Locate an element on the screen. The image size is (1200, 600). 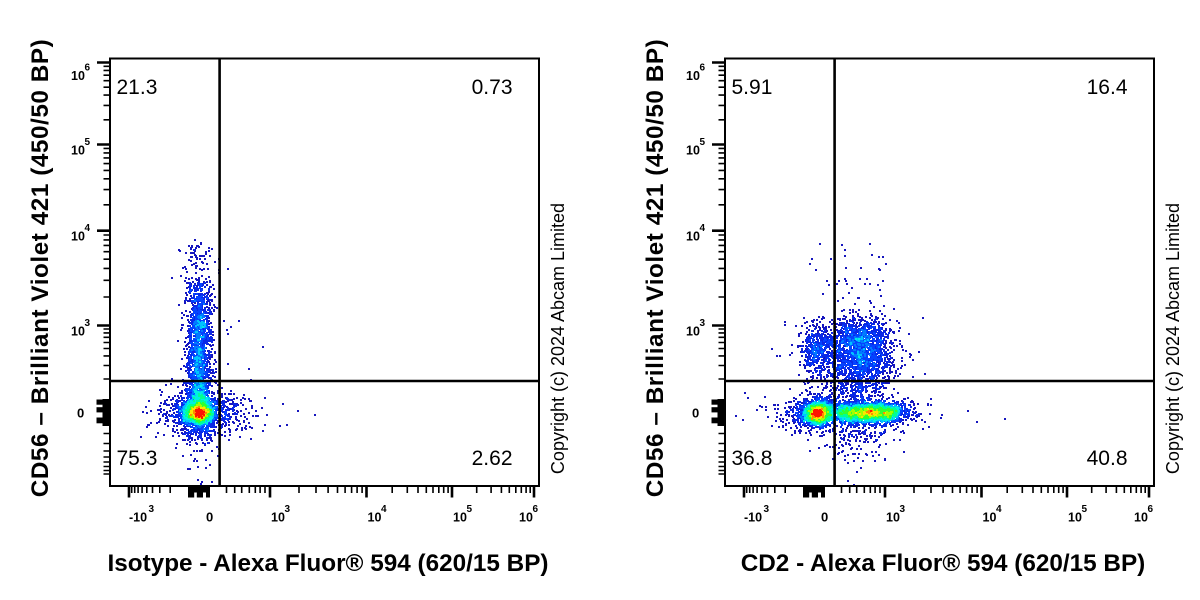
svg-text: 0.73 is located at coordinates (492, 87).